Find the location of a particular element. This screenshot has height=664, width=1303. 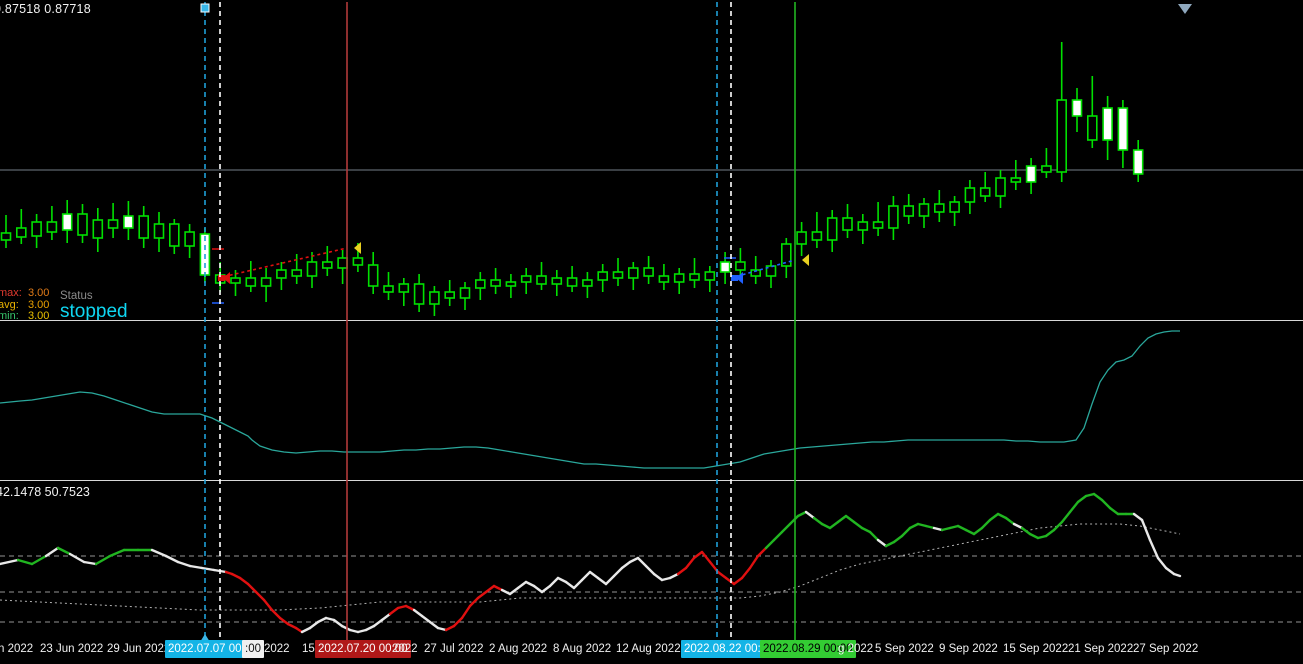

sell-trade-line is located at coordinates (282, 263).